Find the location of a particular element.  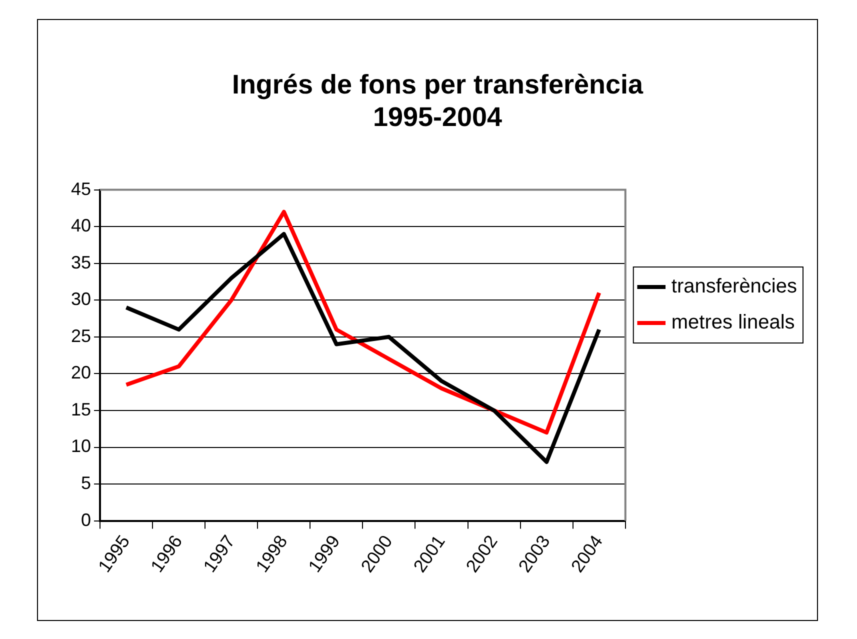

y-tick-label: 25 is located at coordinates (81, 336).